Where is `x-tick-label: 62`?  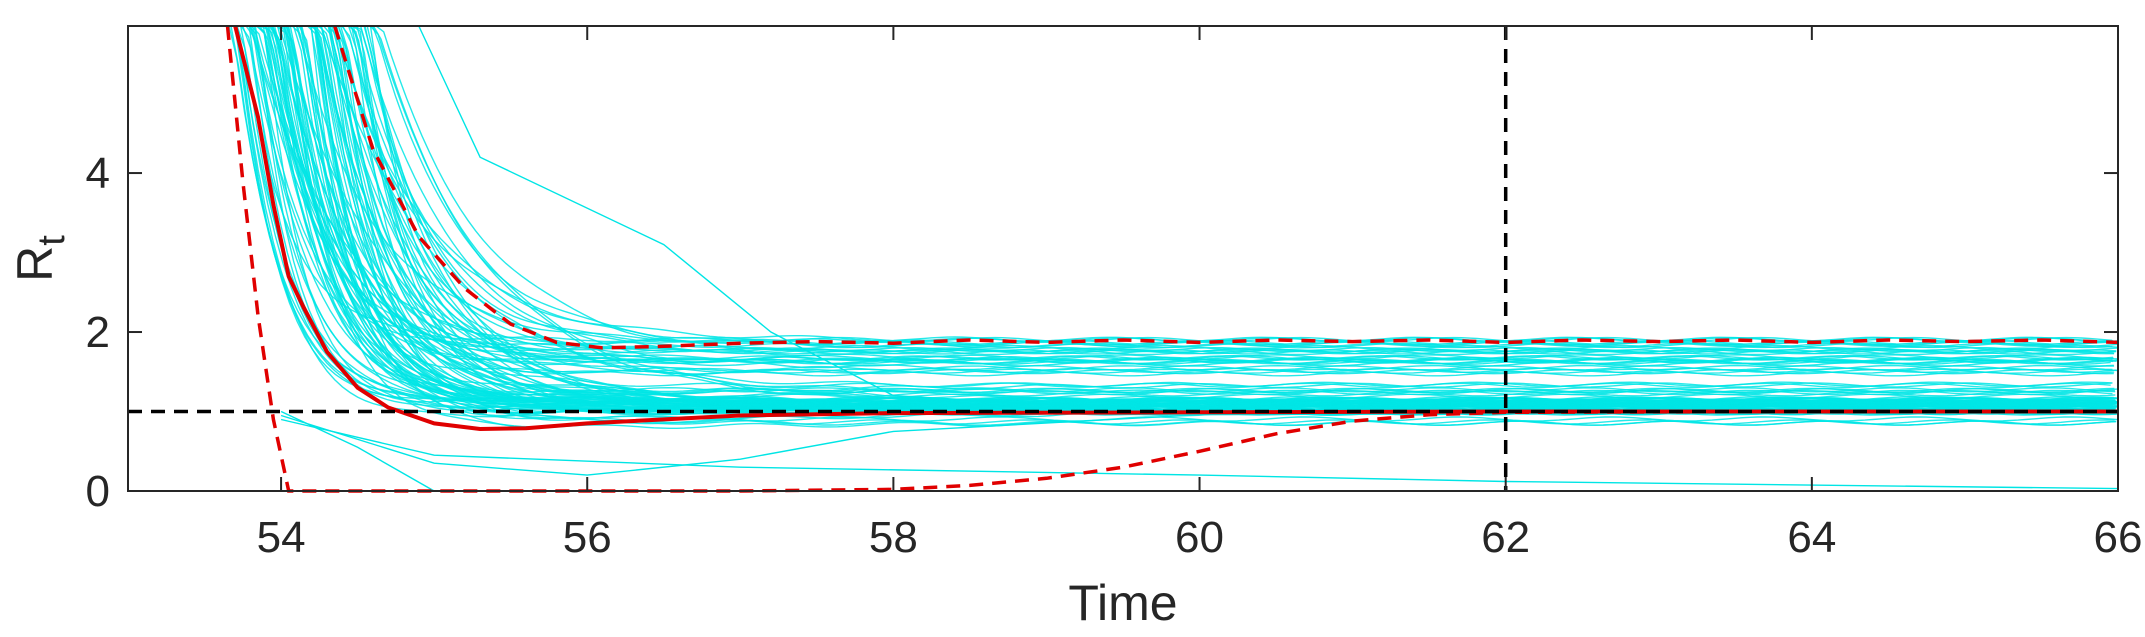
x-tick-label: 62 is located at coordinates (1505, 537).